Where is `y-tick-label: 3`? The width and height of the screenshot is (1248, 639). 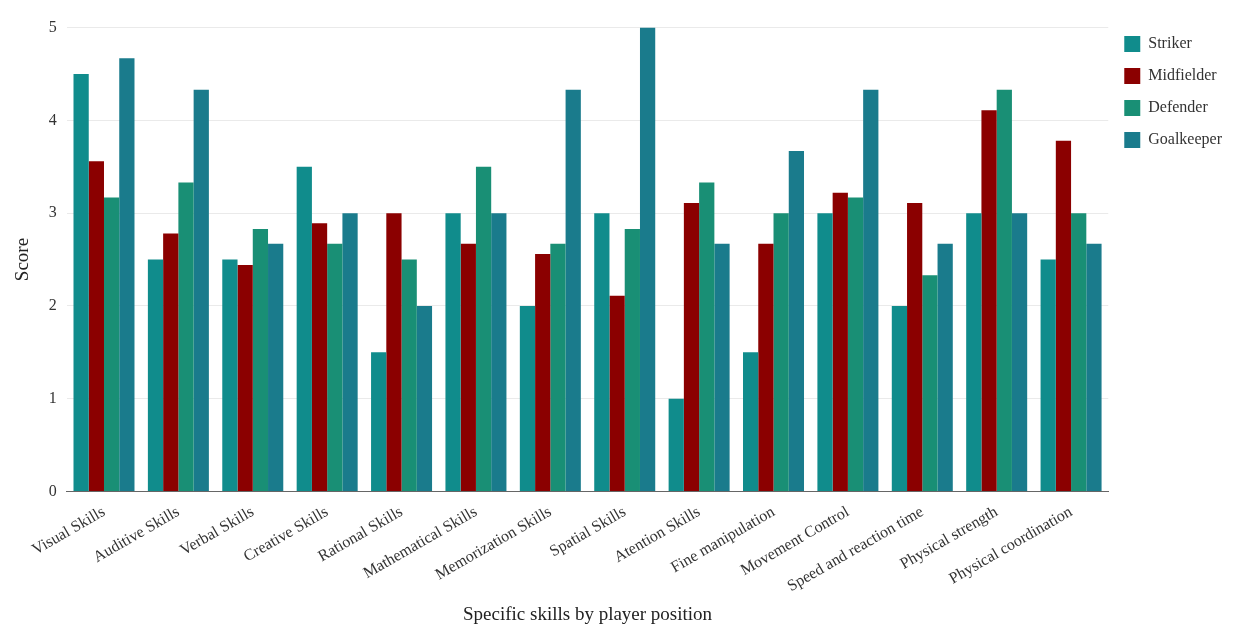
y-tick-label: 3 is located at coordinates (52, 212).